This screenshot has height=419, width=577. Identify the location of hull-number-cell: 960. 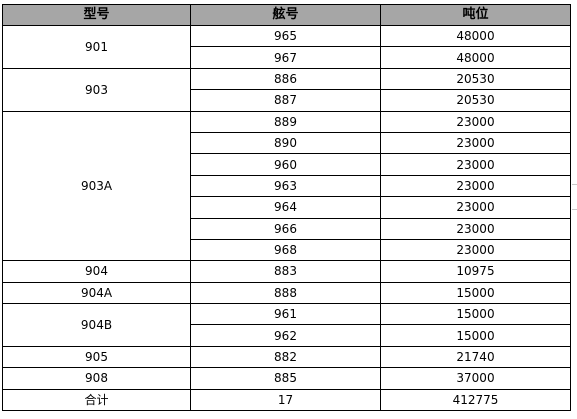
(285, 164).